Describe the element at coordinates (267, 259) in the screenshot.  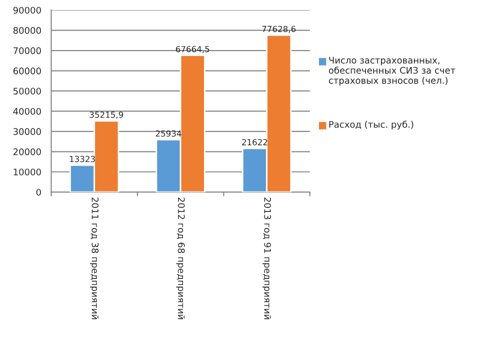
I see `x-tick-label: 2013 год 91 предприятий` at that location.